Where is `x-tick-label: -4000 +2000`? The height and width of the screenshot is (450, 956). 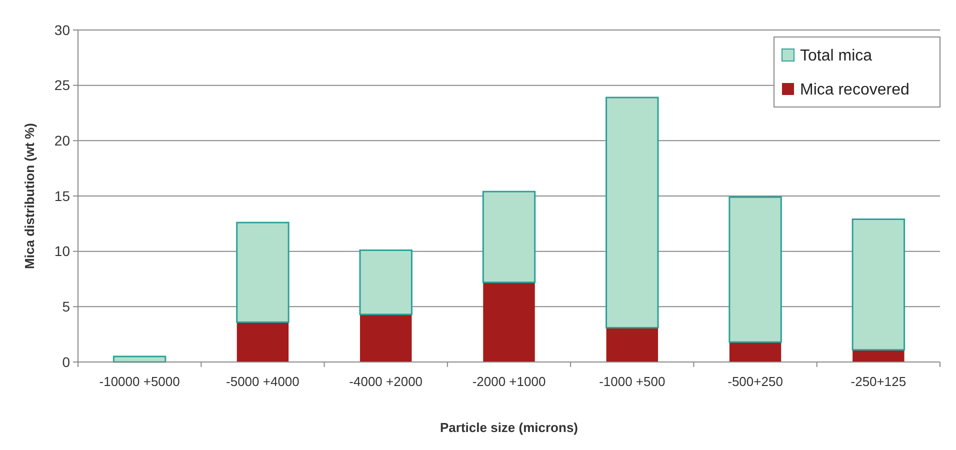
x-tick-label: -4000 +2000 is located at coordinates (386, 381).